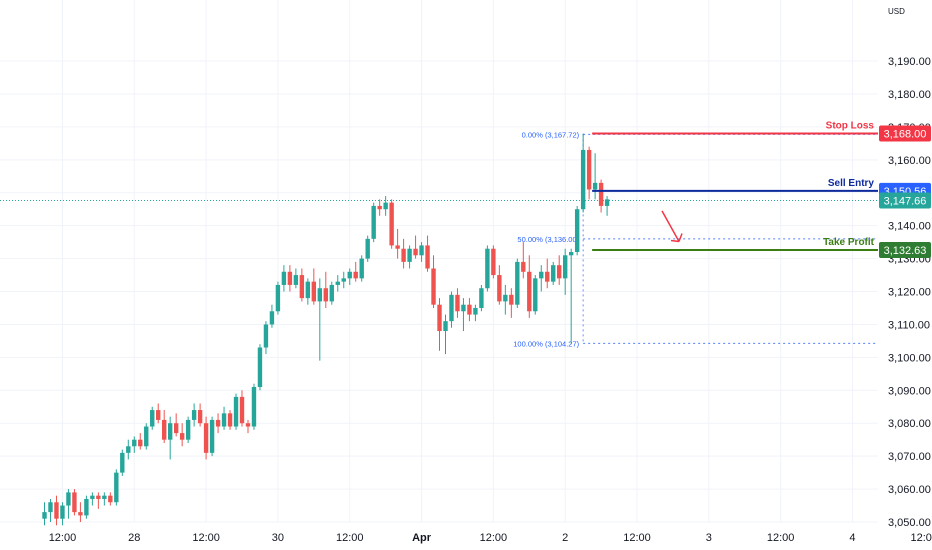  What do you see at coordinates (680, 237) in the screenshot?
I see `arrow-head-right` at bounding box center [680, 237].